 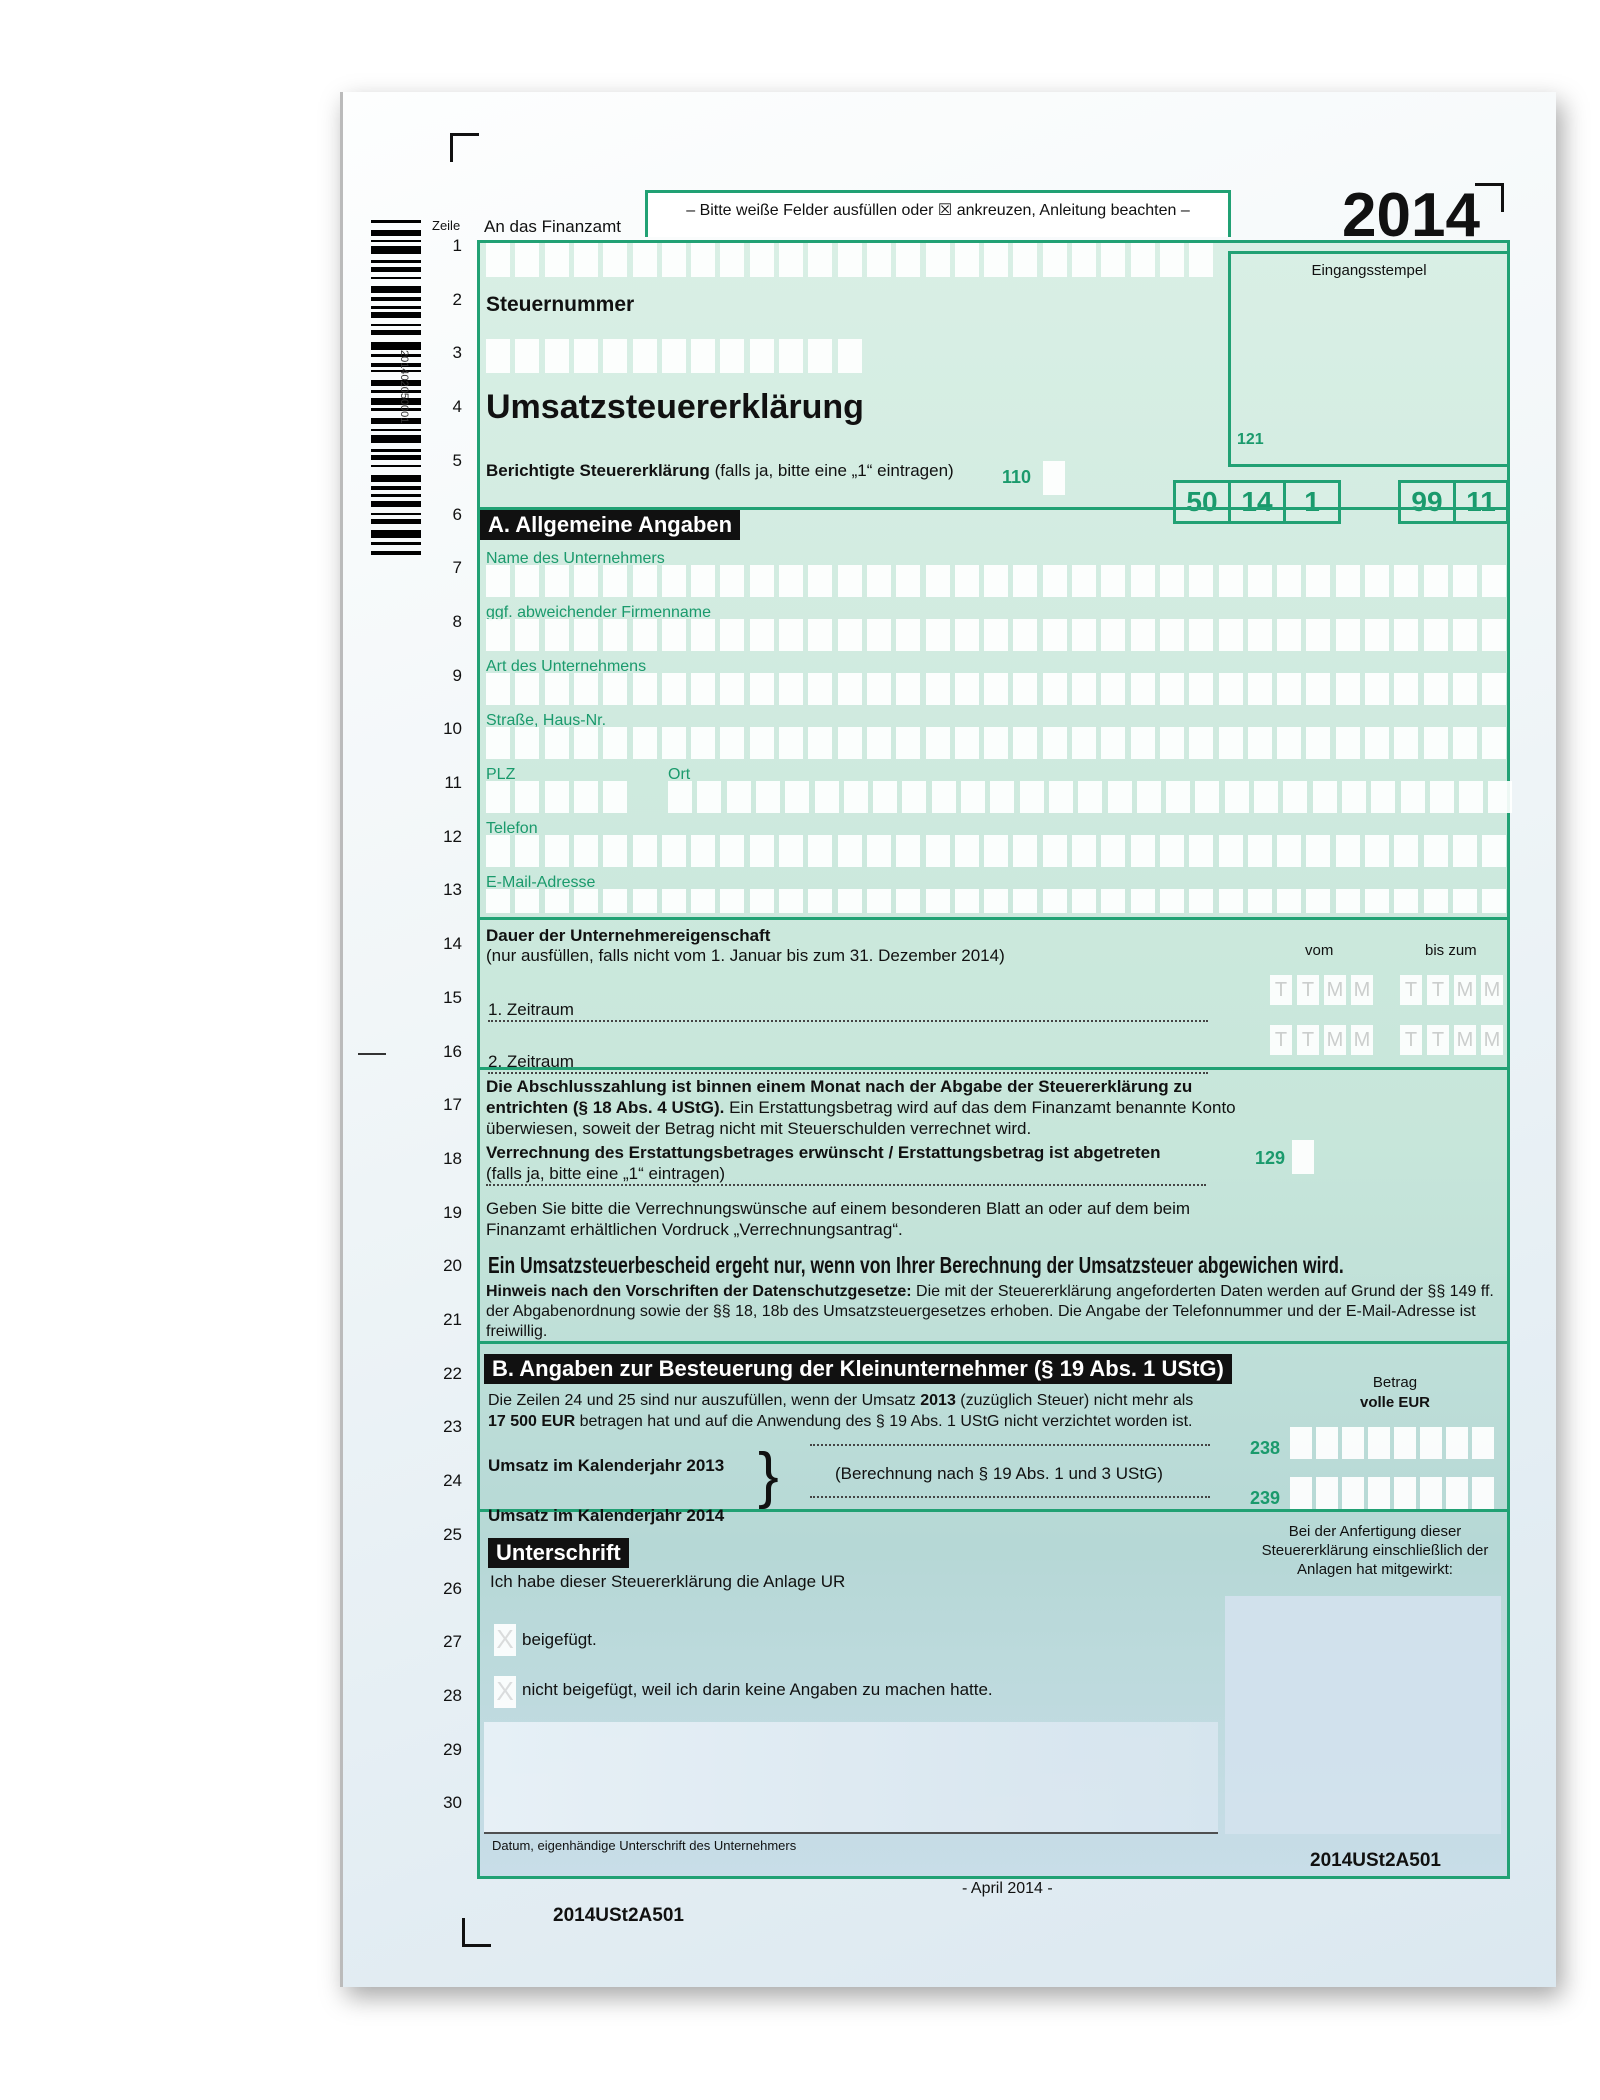 What do you see at coordinates (1465, 990) in the screenshot?
I see `bis-date-input: M` at bounding box center [1465, 990].